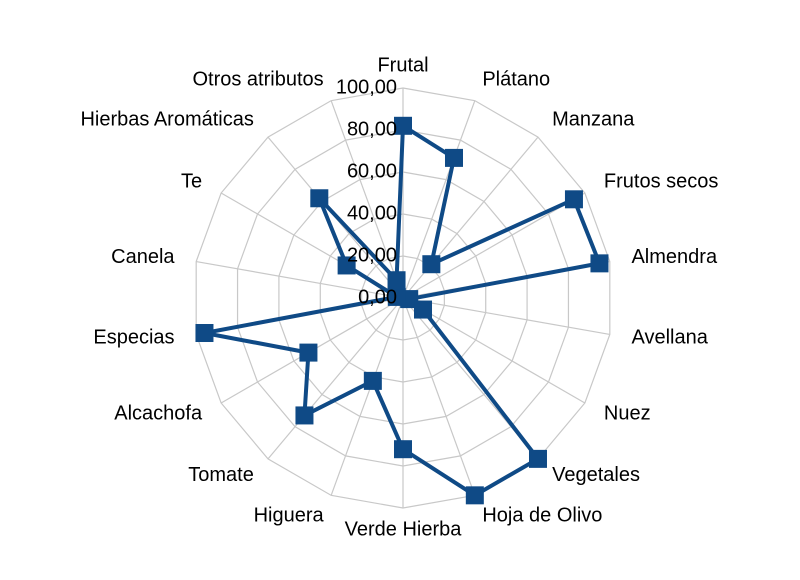 The width and height of the screenshot is (800, 580). Describe the element at coordinates (669, 338) in the screenshot. I see `category-label: Avellana` at that location.